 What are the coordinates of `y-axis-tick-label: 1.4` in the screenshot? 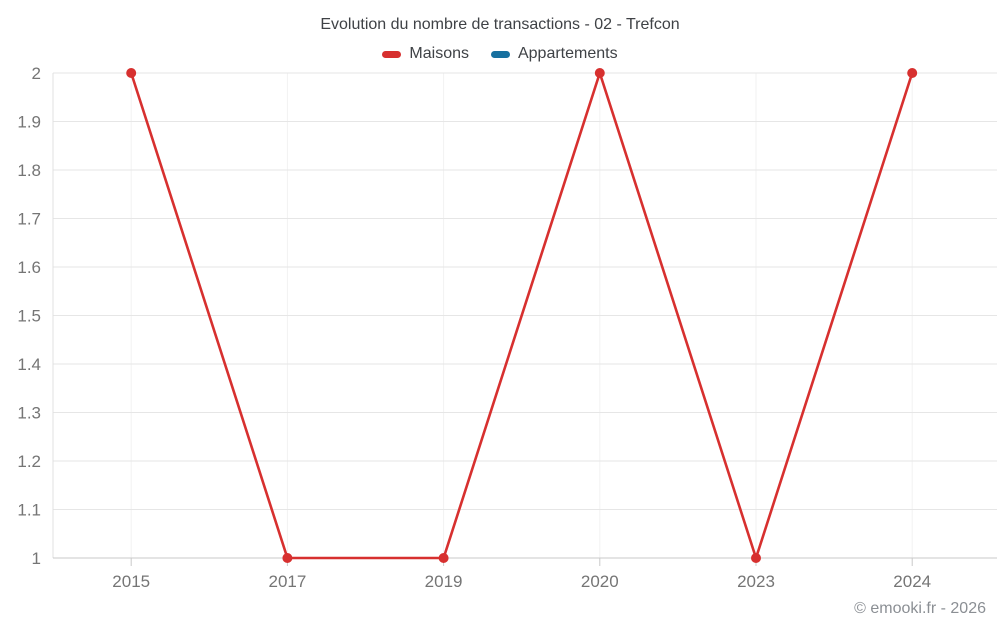 It's located at (29, 364).